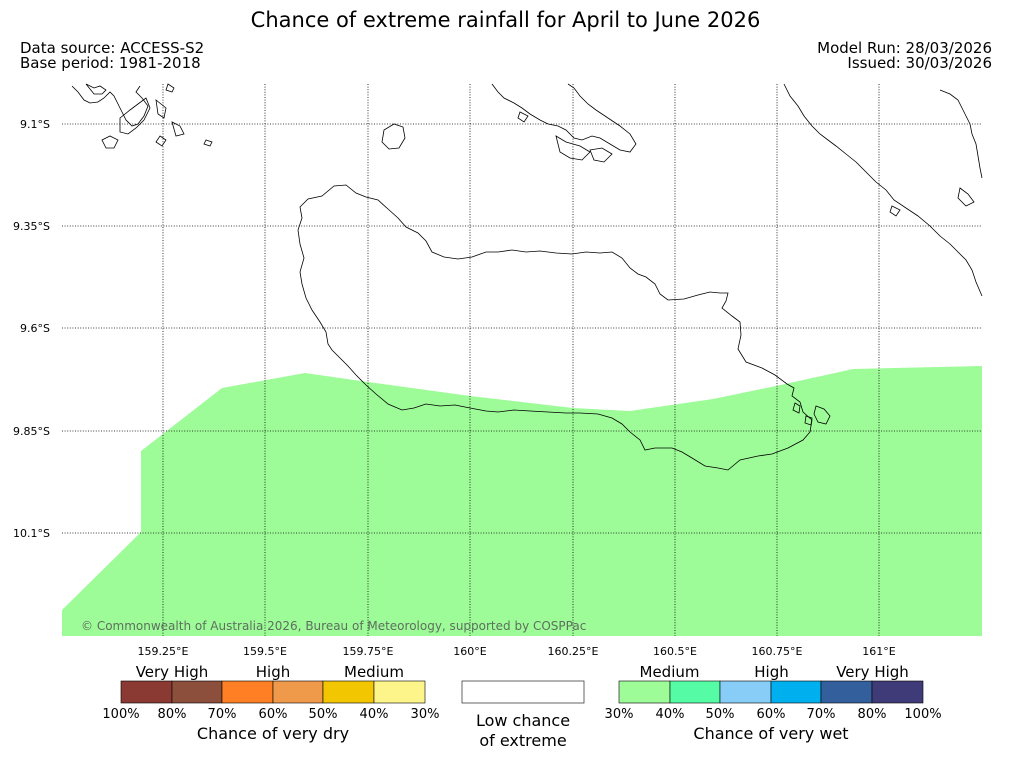  Describe the element at coordinates (771, 733) in the screenshot. I see `wet-caption: Chance of very wet` at that location.